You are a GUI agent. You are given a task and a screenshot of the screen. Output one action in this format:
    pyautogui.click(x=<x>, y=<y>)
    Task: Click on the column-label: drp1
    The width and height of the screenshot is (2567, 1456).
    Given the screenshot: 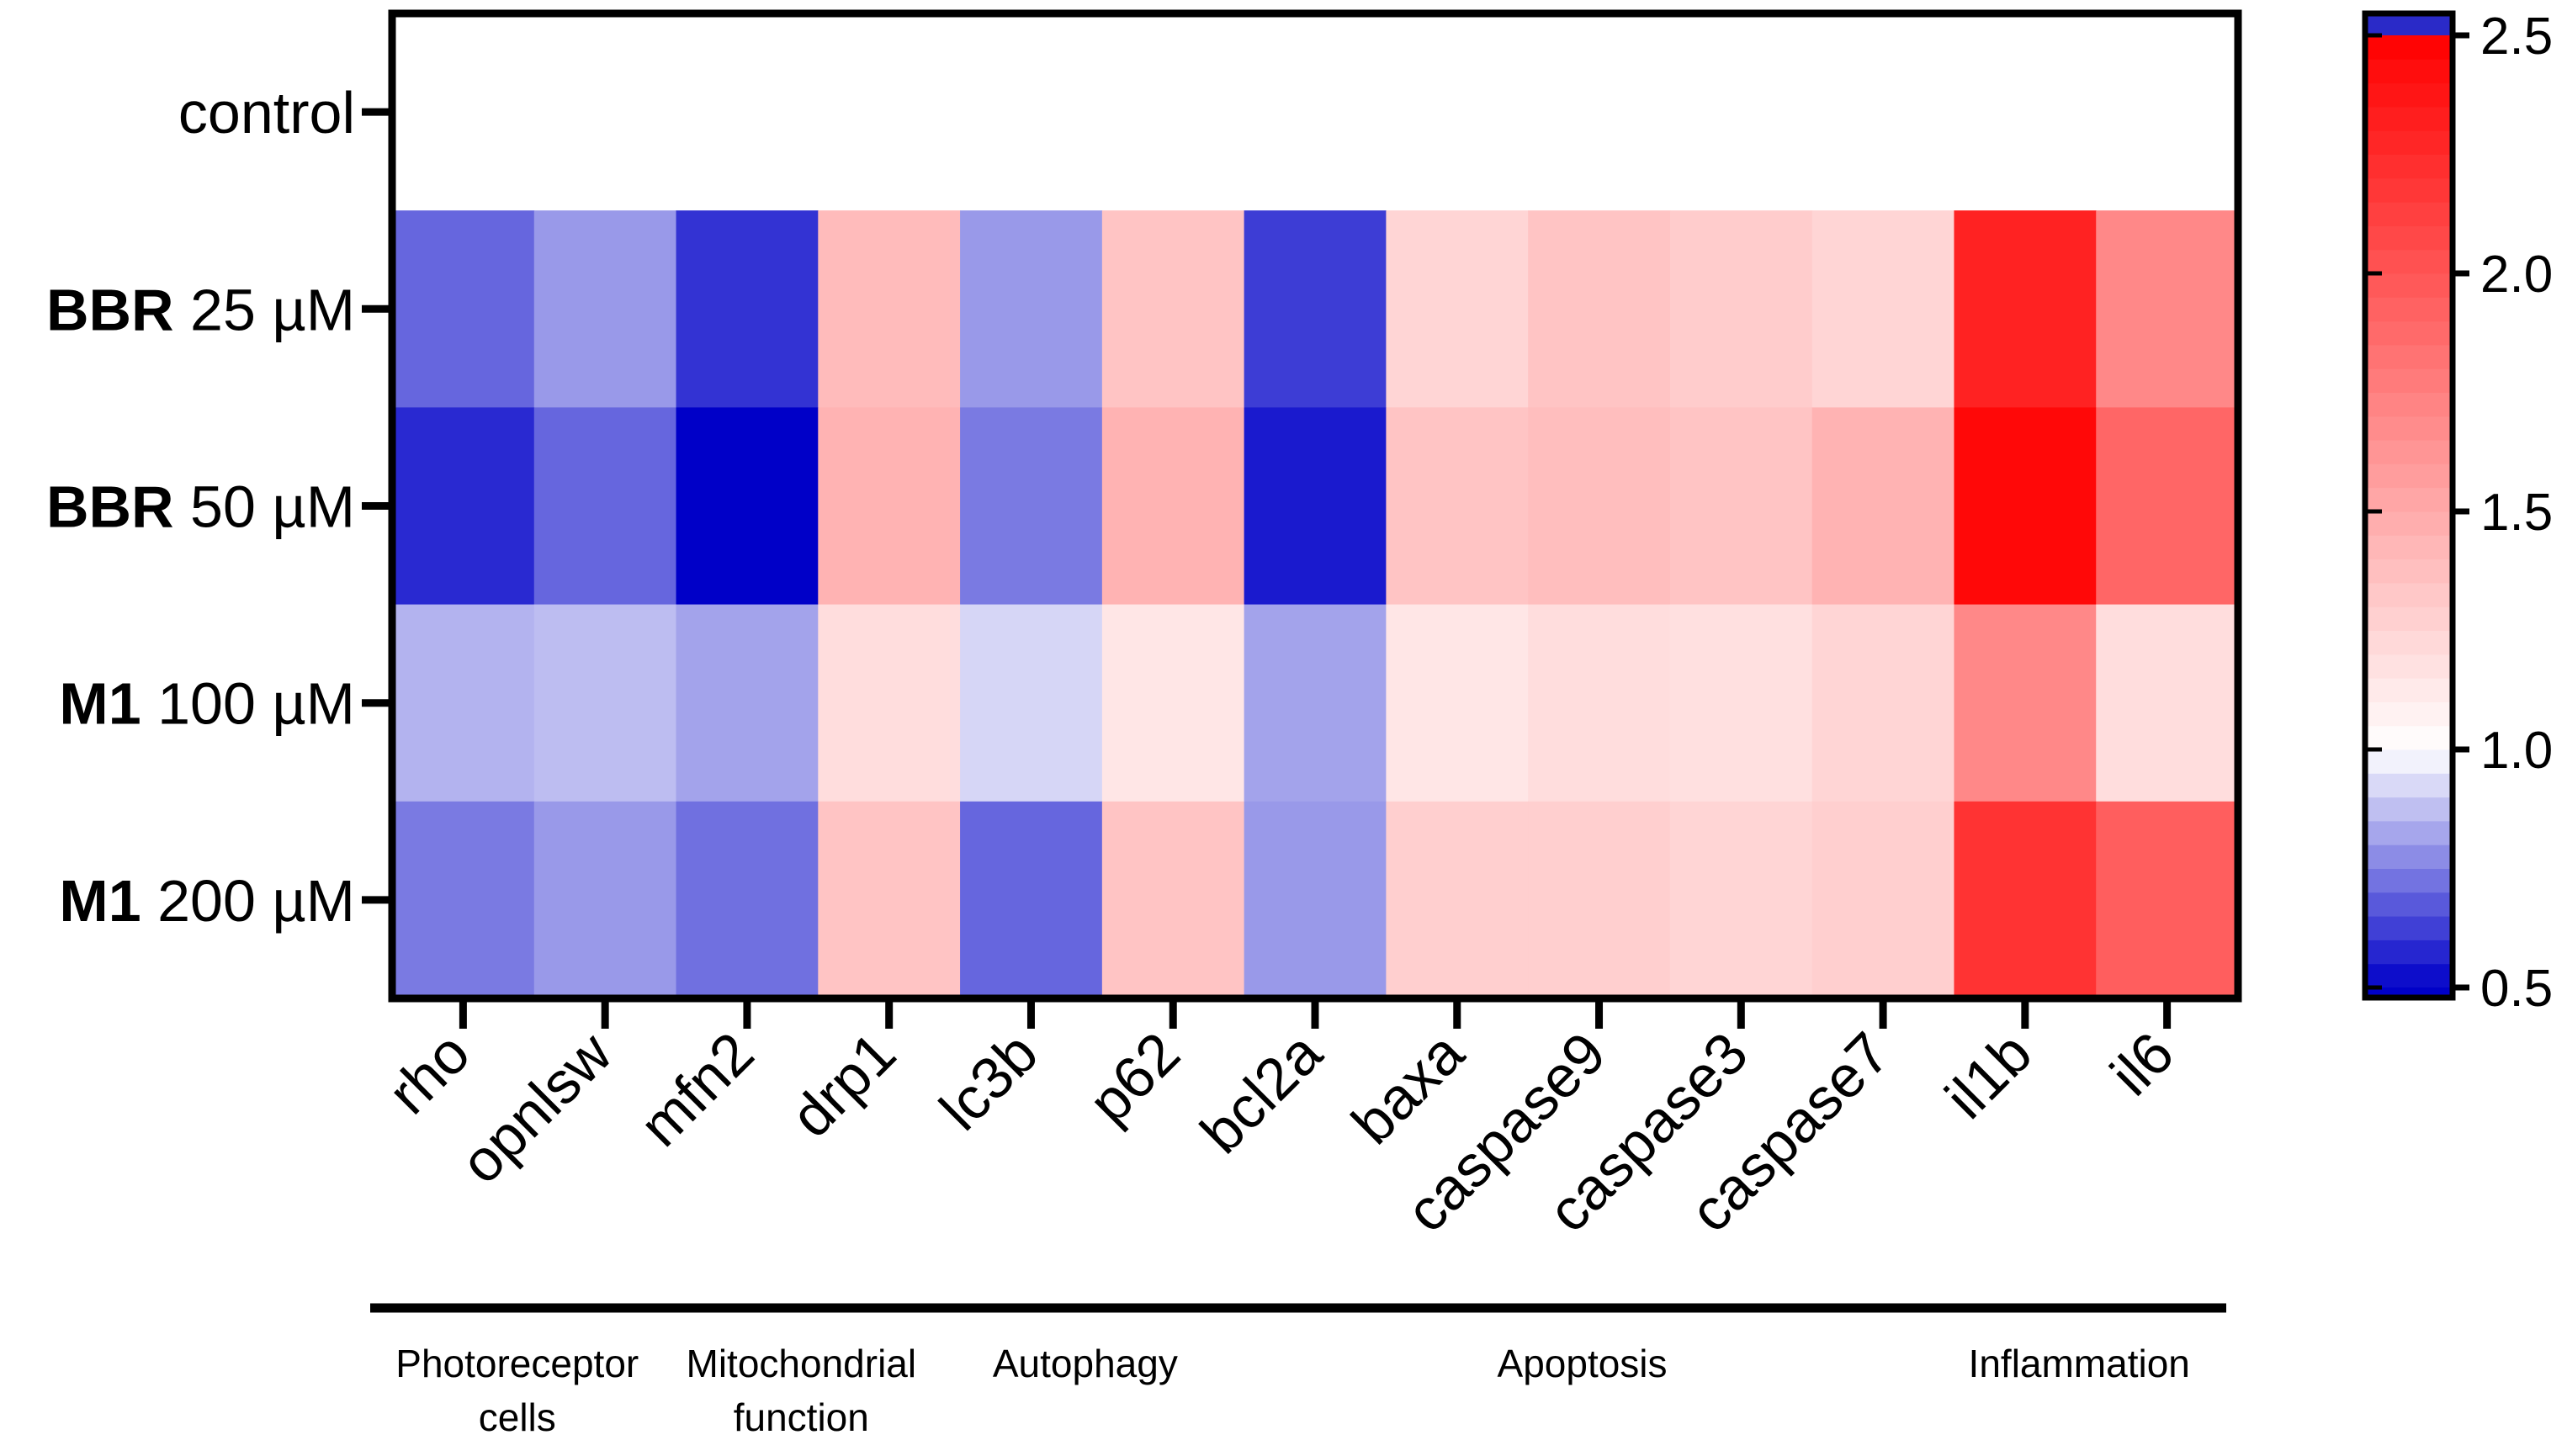 What is the action you would take?
    pyautogui.click(x=843, y=1084)
    